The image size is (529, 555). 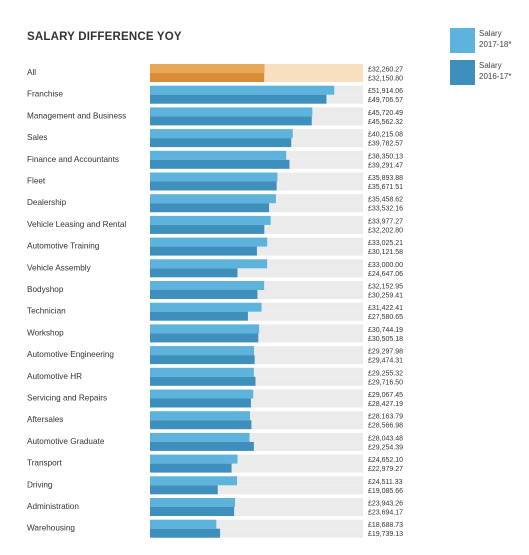 I want to click on value-label-2016-workshop: £30,505.18, so click(x=385, y=339).